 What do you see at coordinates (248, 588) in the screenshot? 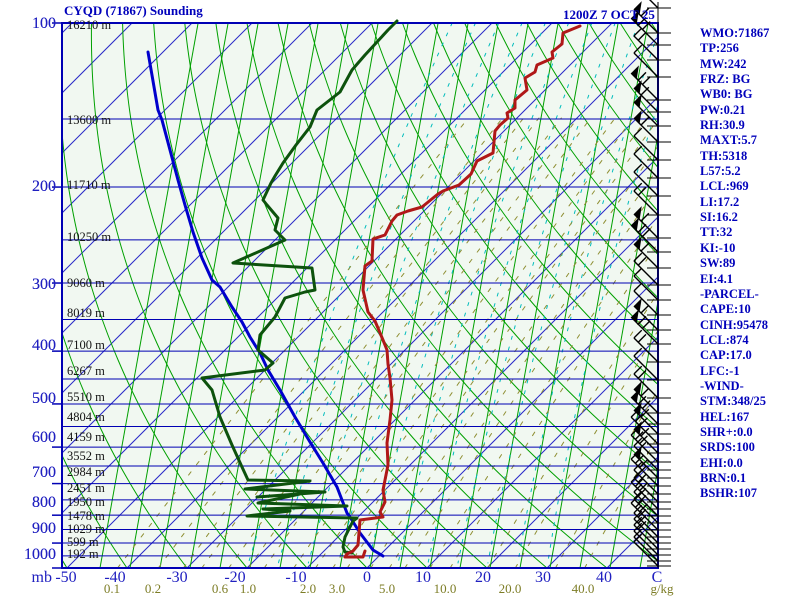
I see `mixing-ratio-label: 1.0` at bounding box center [248, 588].